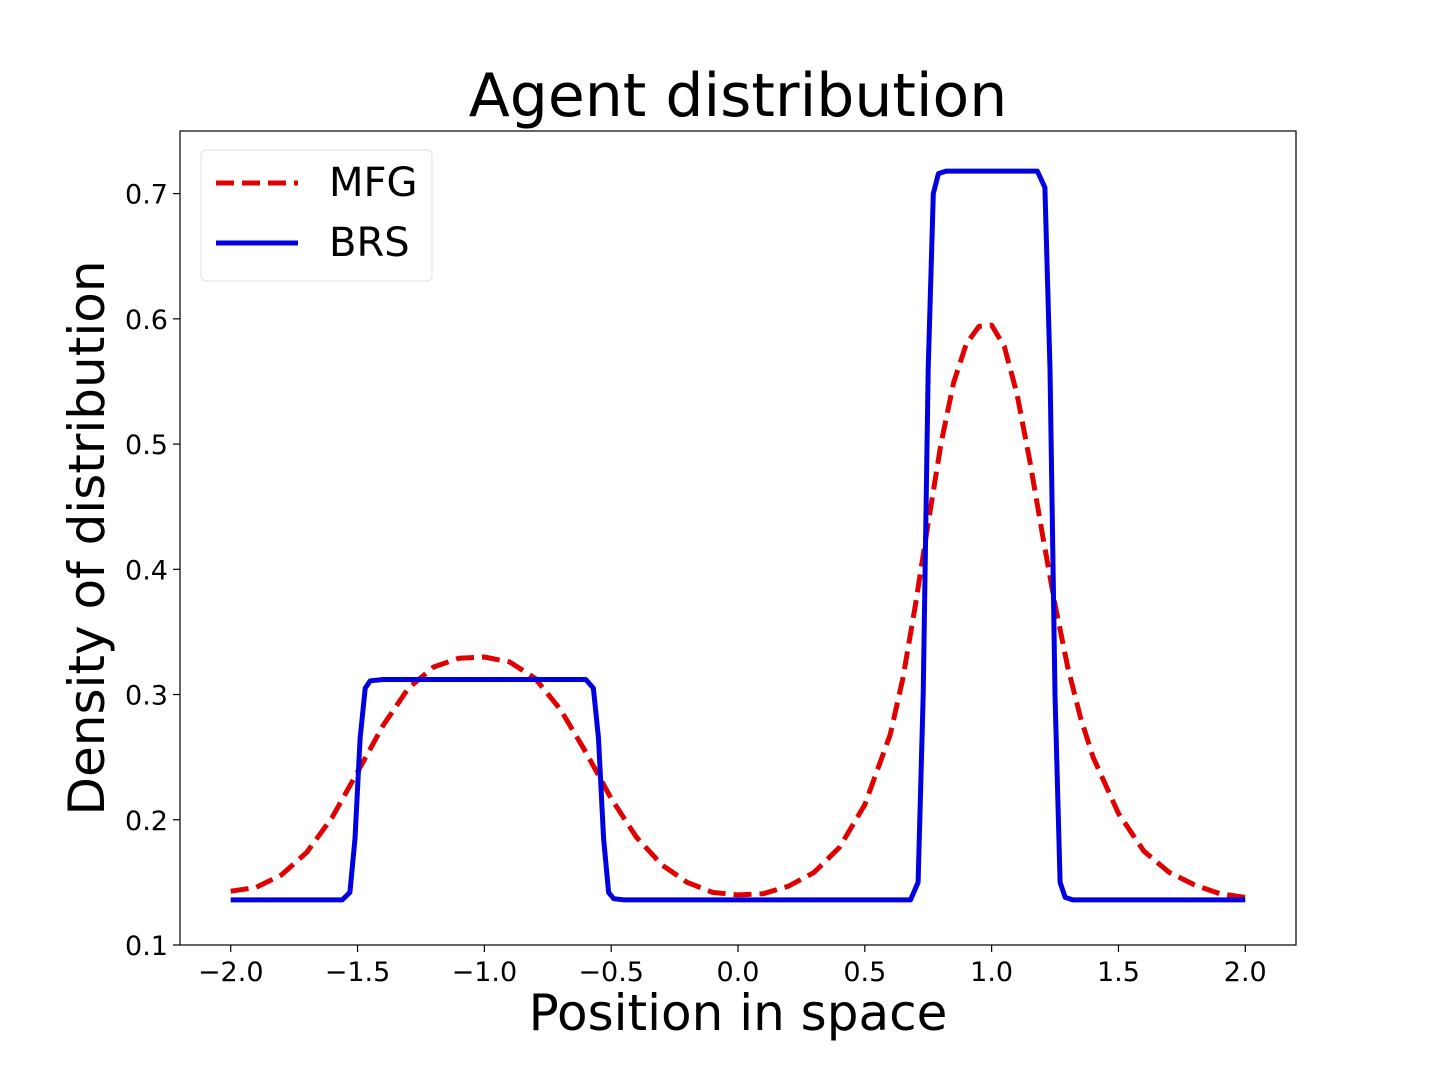 This screenshot has height=1080, width=1440. What do you see at coordinates (1245, 972) in the screenshot?
I see `x-tick-label: 2.0` at bounding box center [1245, 972].